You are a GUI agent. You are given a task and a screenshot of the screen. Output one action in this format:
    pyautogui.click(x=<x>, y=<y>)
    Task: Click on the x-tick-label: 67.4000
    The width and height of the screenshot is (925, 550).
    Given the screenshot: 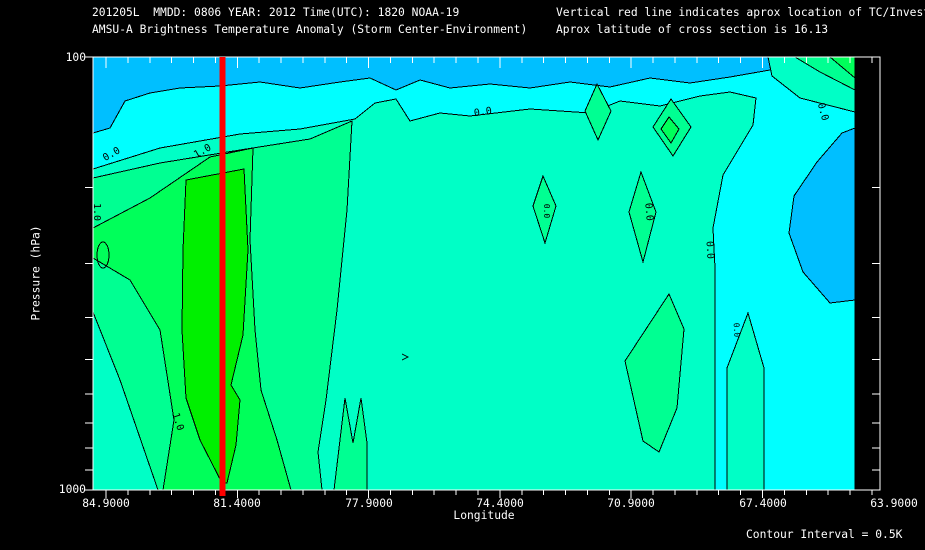 What is the action you would take?
    pyautogui.click(x=763, y=503)
    